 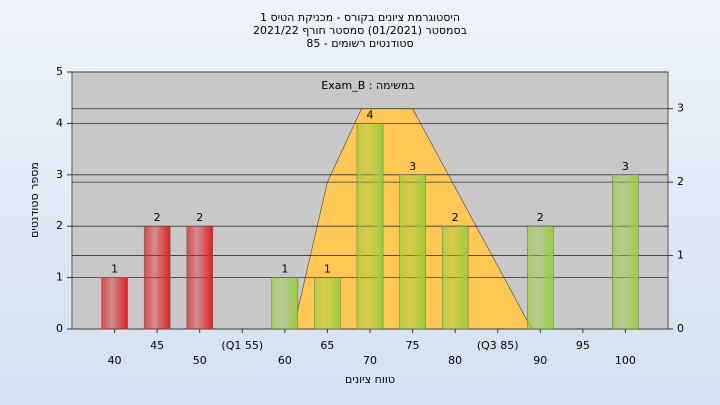 I want to click on y-tick-label: 5, so click(x=59, y=71).